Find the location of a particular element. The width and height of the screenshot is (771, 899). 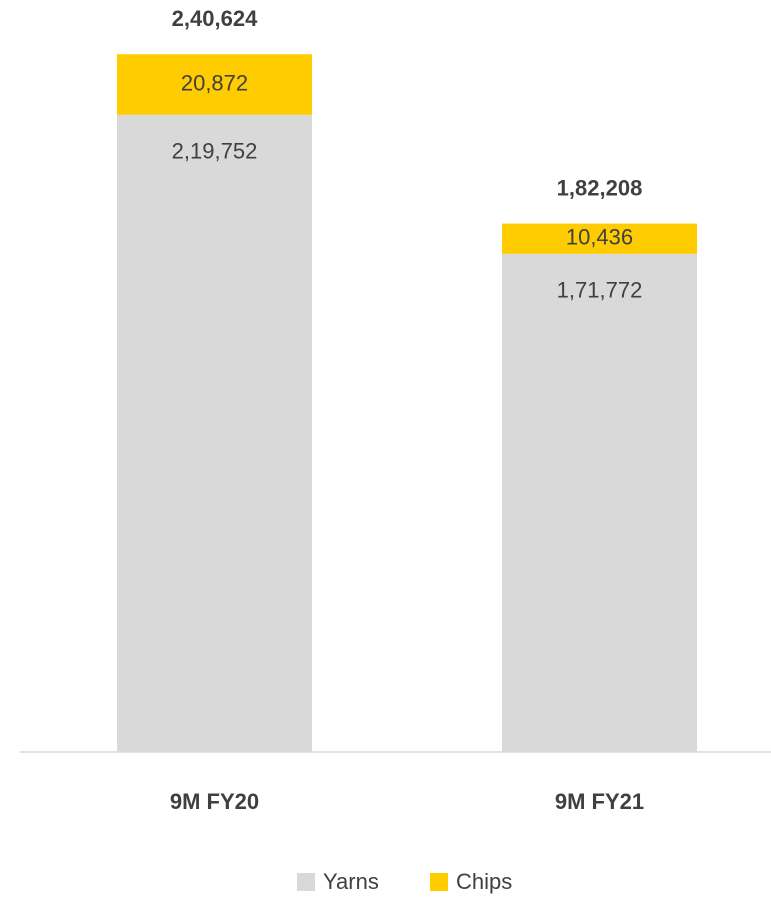

value-label: 2,19,752 is located at coordinates (215, 151).